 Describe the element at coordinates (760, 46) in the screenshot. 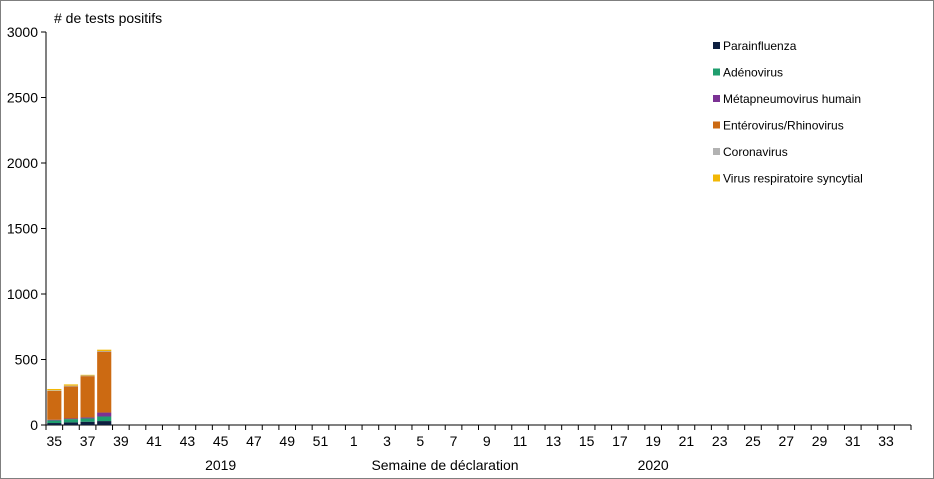

I see `legend-label: Parainfluenza` at that location.